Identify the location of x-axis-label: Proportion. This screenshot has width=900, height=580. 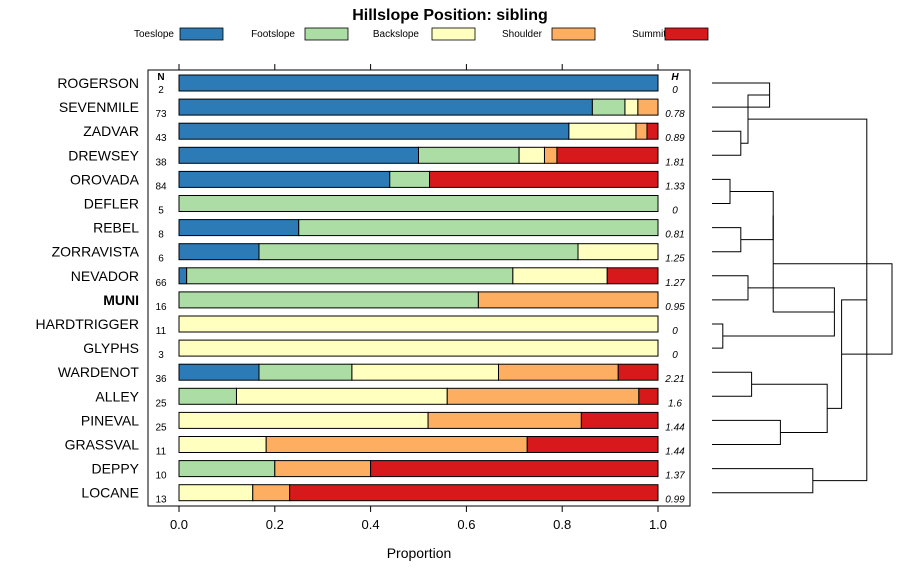
(419, 553).